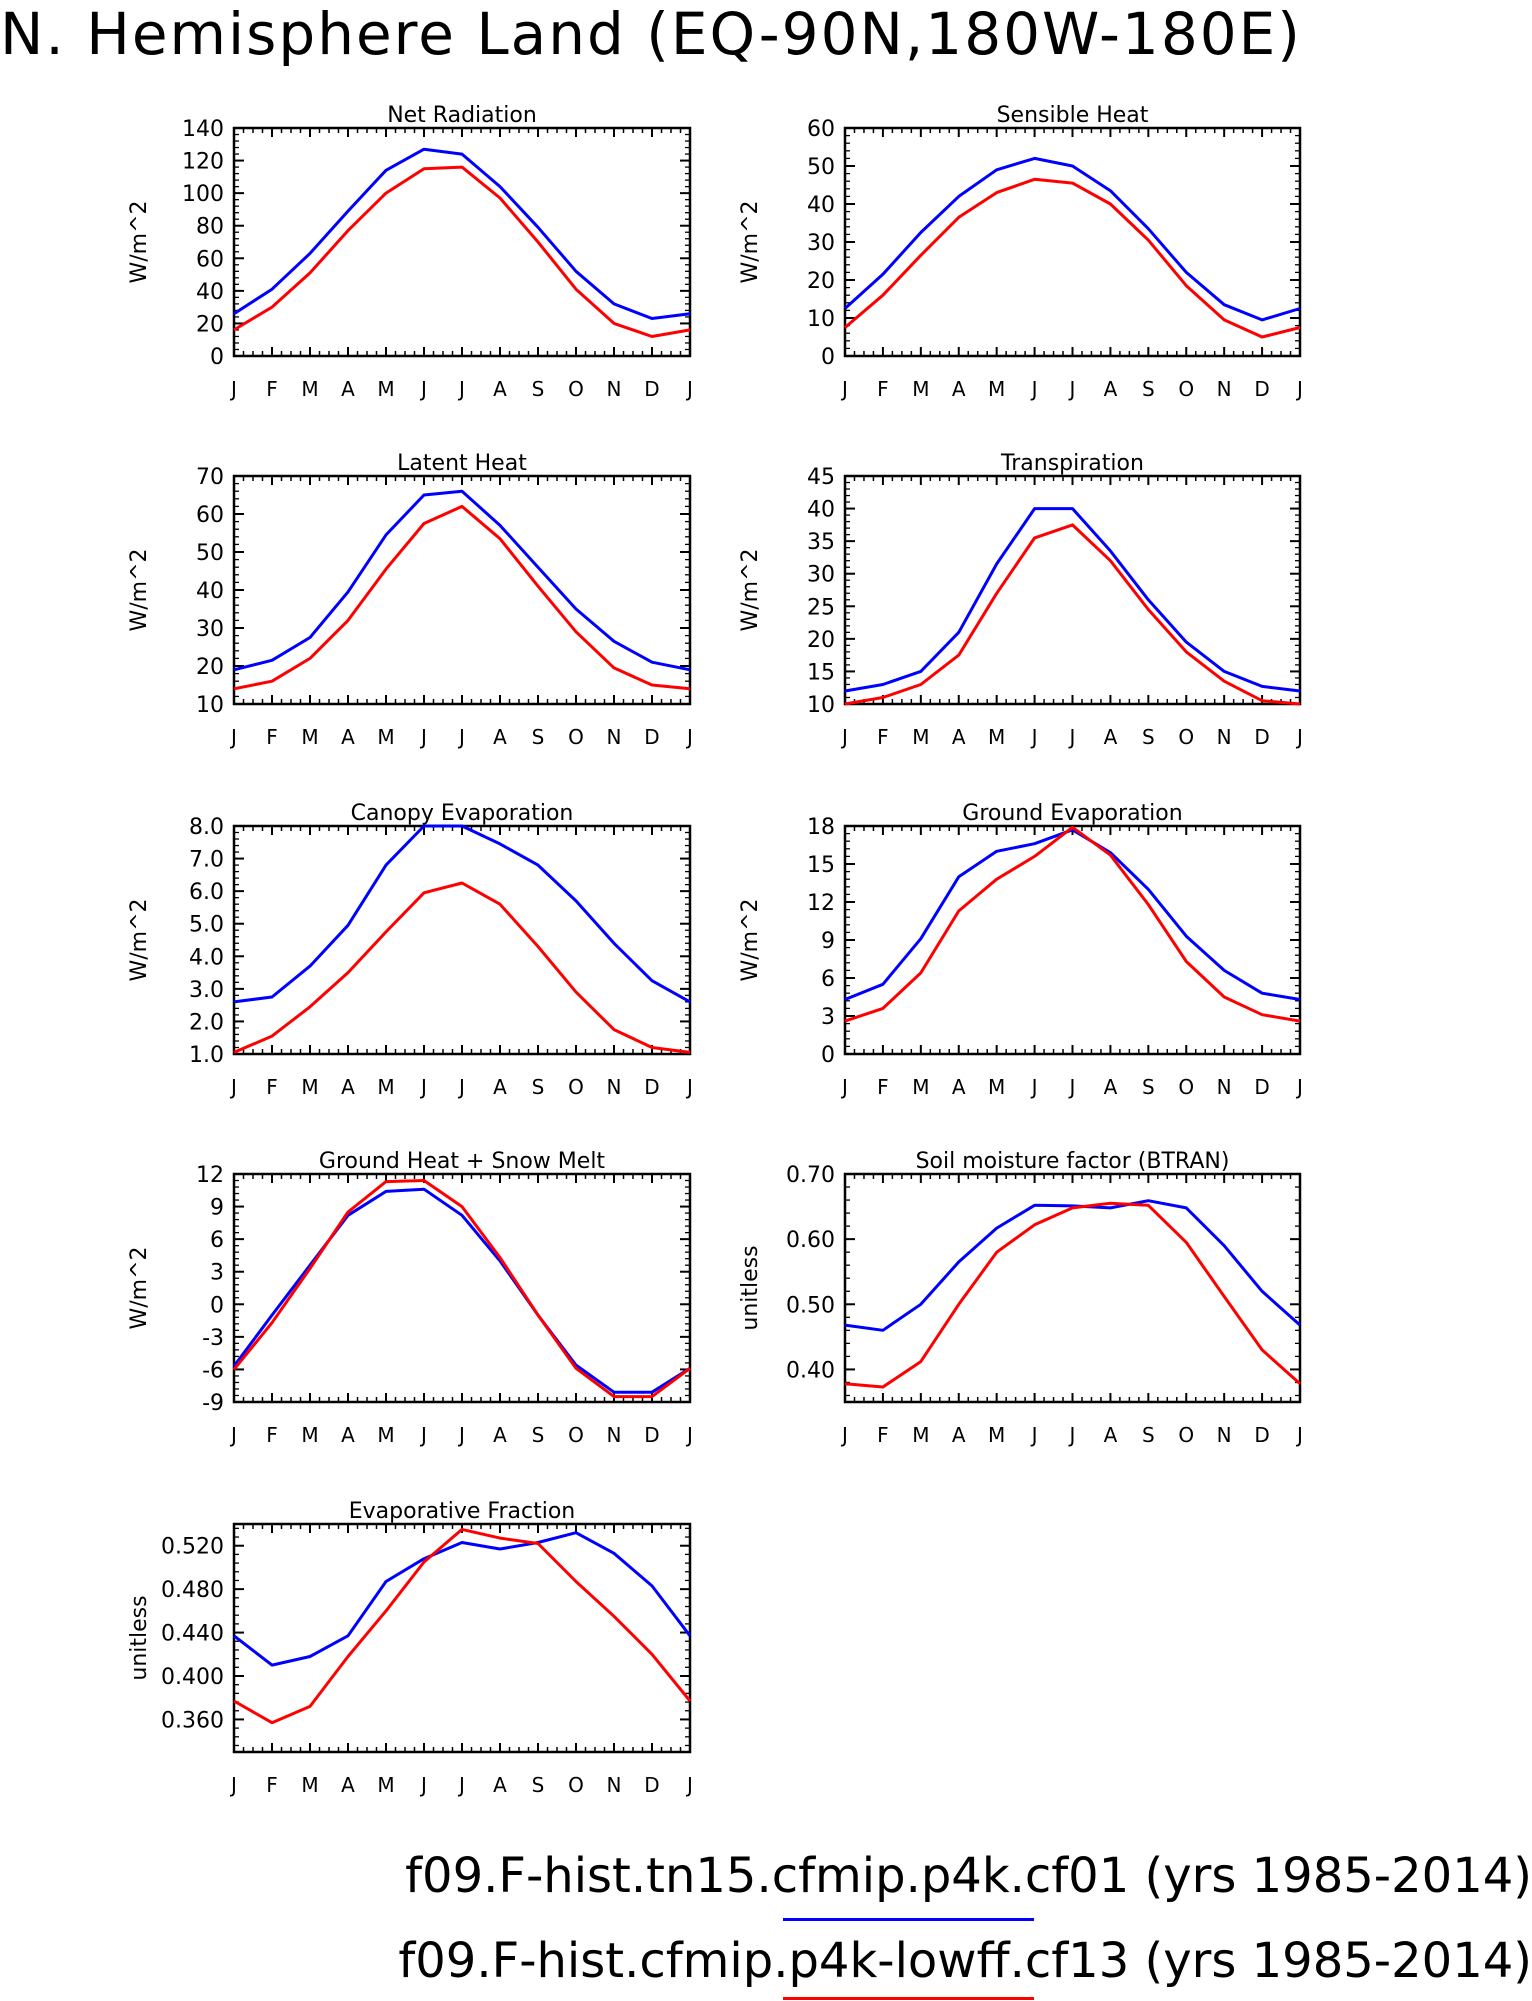 This screenshot has width=1532, height=2001. Describe the element at coordinates (821, 607) in the screenshot. I see `y-tick-label: 25` at that location.